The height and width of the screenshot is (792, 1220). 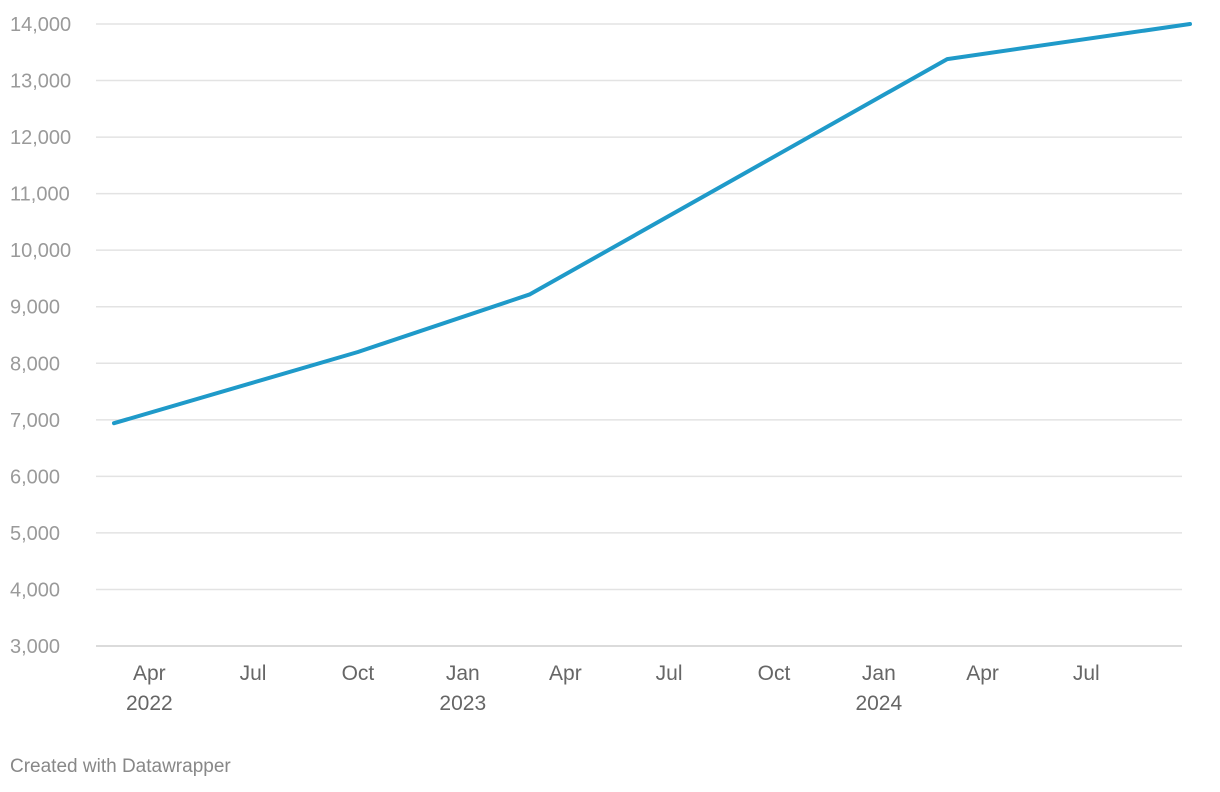 What do you see at coordinates (40, 195) in the screenshot?
I see `y-tick-label: 11,000` at bounding box center [40, 195].